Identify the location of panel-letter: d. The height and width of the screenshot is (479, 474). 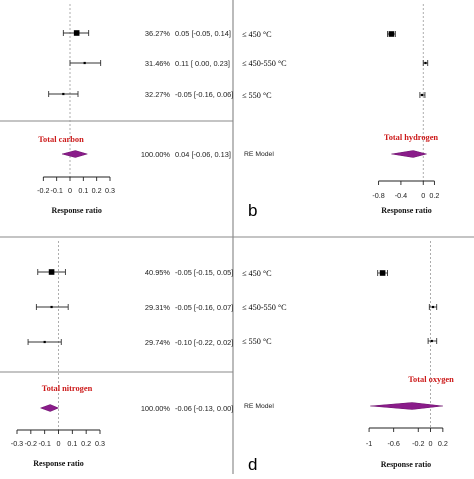
(252, 464).